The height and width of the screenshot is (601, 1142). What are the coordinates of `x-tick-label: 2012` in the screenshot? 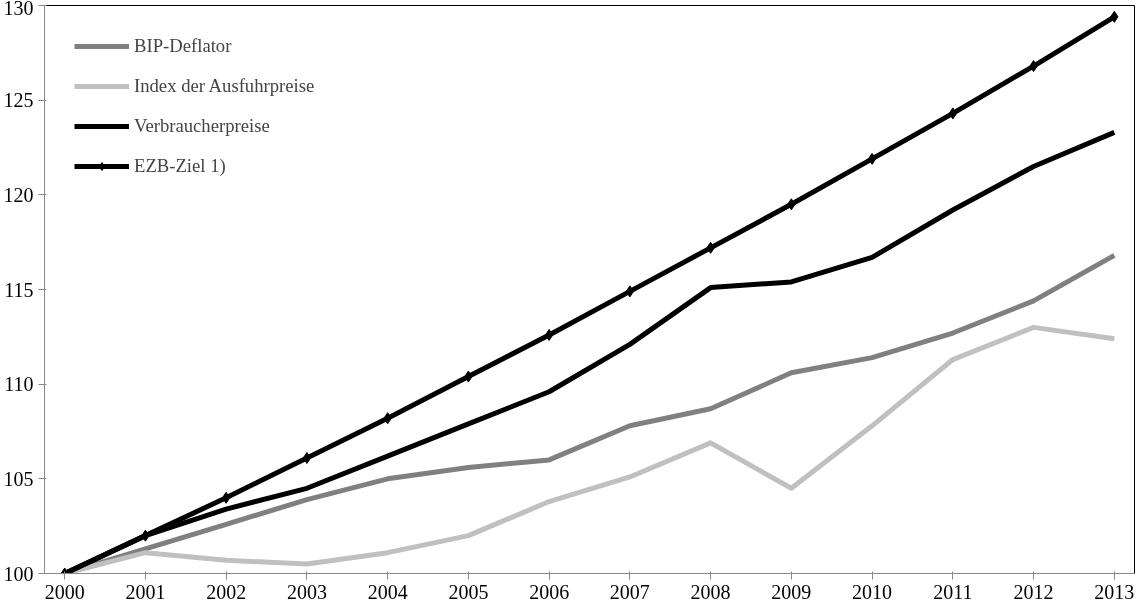 It's located at (1033, 590).